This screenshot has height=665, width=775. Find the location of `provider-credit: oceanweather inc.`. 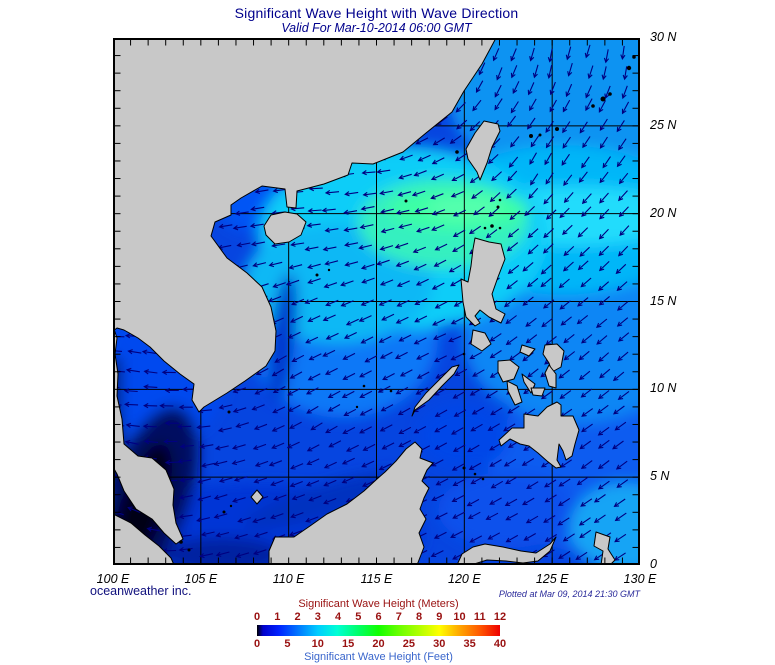

provider-credit: oceanweather inc. is located at coordinates (141, 591).